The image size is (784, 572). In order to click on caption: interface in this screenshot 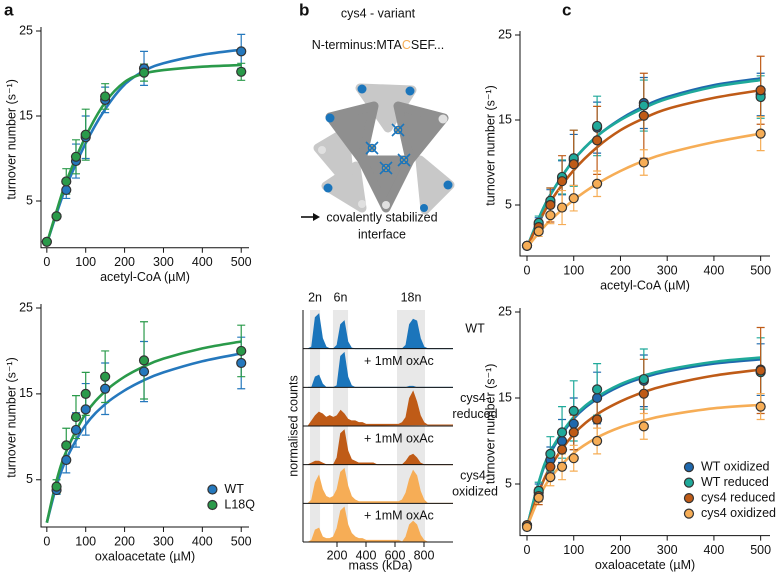, I will do `click(382, 234)`.